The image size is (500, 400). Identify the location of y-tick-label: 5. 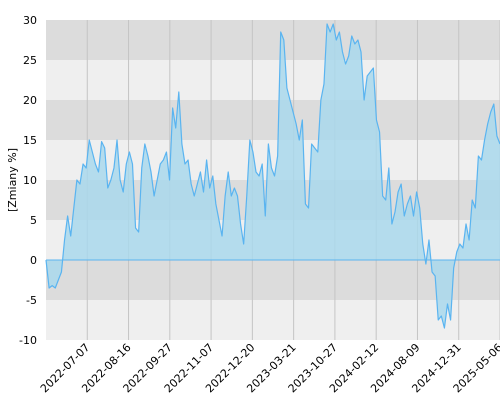
(33, 220).